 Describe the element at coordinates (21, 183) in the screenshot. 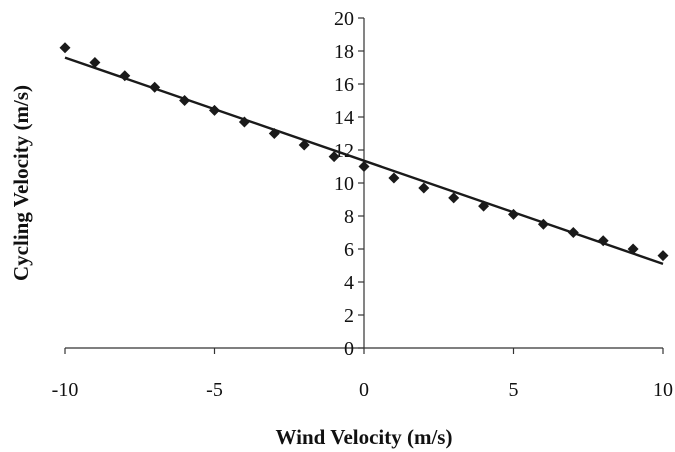

I see `y-axis-title: Cycling Velocity (m/s)` at that location.